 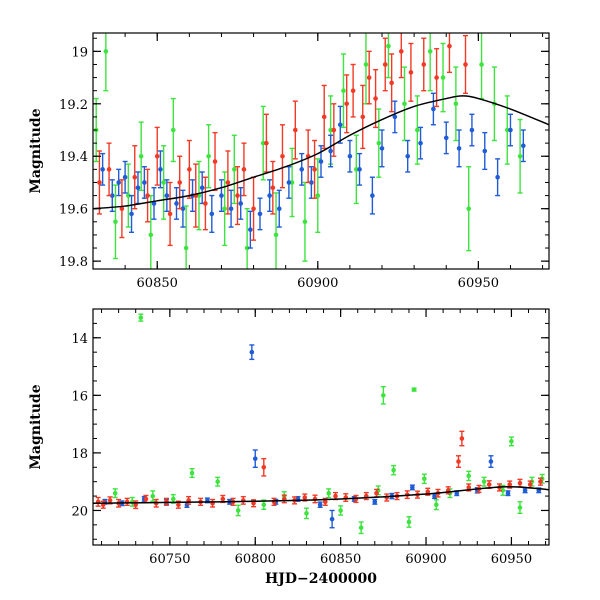 What do you see at coordinates (73, 210) in the screenshot?
I see `y-tick-label: 19.6` at bounding box center [73, 210].